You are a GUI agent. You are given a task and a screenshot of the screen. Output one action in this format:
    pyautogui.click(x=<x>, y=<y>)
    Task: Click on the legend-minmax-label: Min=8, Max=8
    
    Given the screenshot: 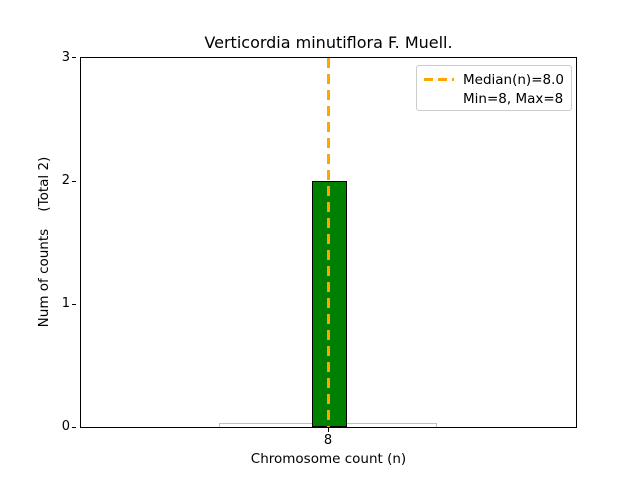 What is the action you would take?
    pyautogui.click(x=513, y=98)
    